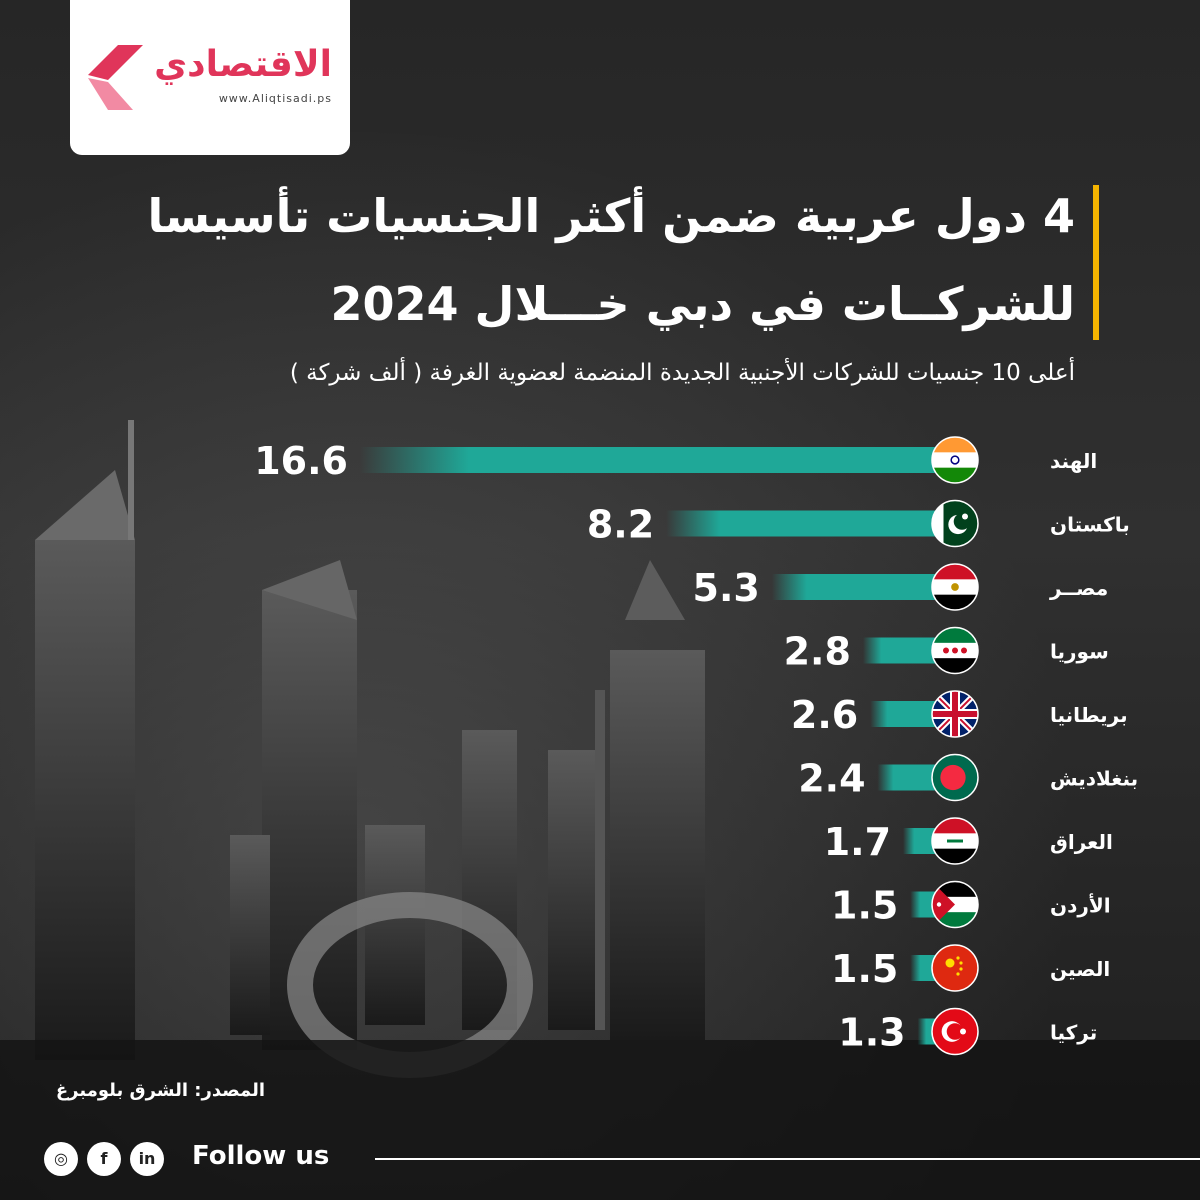 This screenshot has height=1200, width=1200. What do you see at coordinates (871, 1033) in the screenshot?
I see `bar-value-label: 1.3` at bounding box center [871, 1033].